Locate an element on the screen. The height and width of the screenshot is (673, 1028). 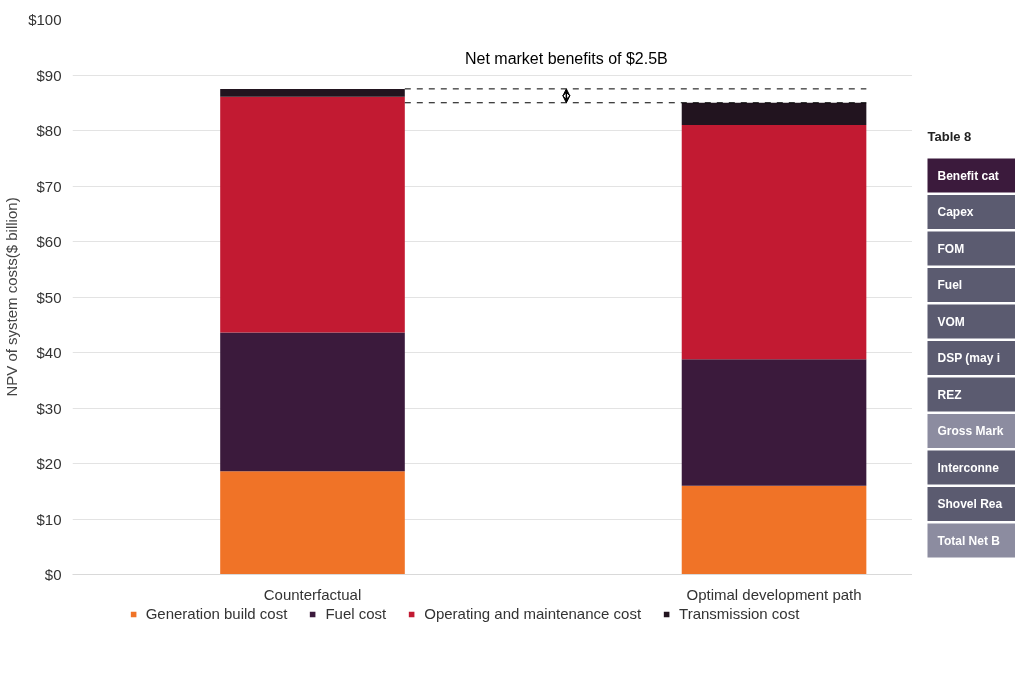
y-tick-label: $90 is located at coordinates (49, 75).